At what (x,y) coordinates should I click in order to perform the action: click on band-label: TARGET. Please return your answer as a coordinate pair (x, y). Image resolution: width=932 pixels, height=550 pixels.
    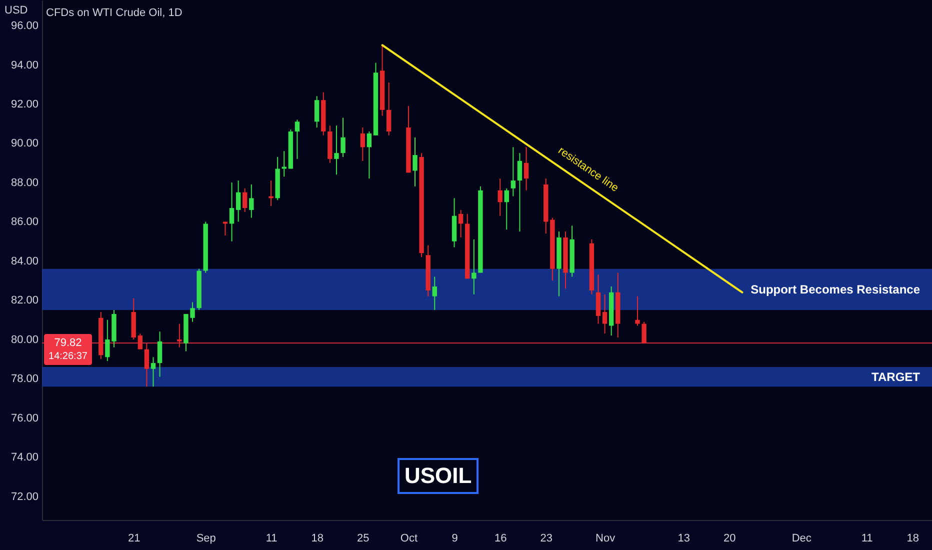
    Looking at the image, I should click on (896, 377).